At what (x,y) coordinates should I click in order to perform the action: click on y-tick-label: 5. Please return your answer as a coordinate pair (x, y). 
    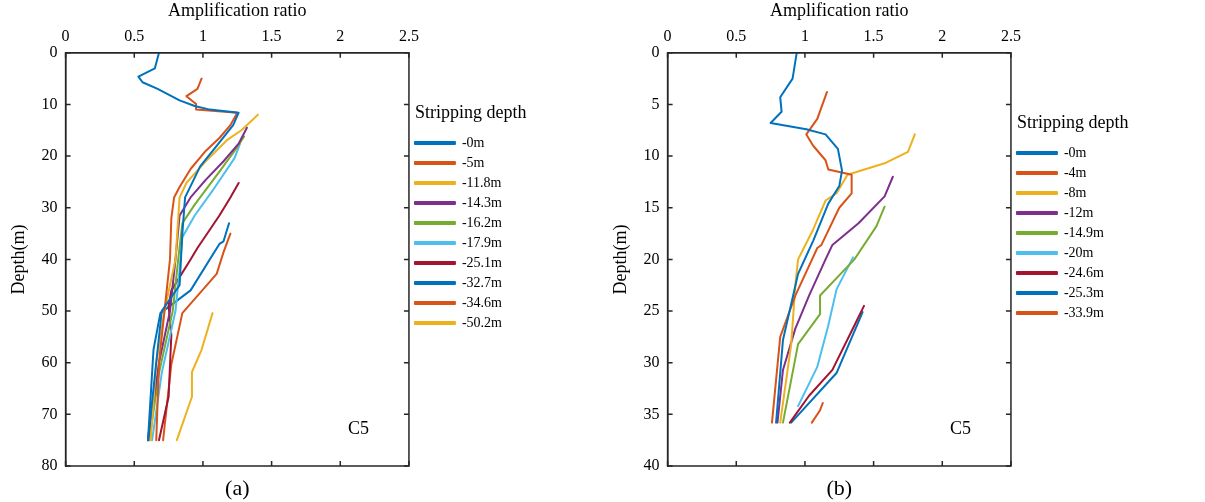
    Looking at the image, I should click on (655, 103).